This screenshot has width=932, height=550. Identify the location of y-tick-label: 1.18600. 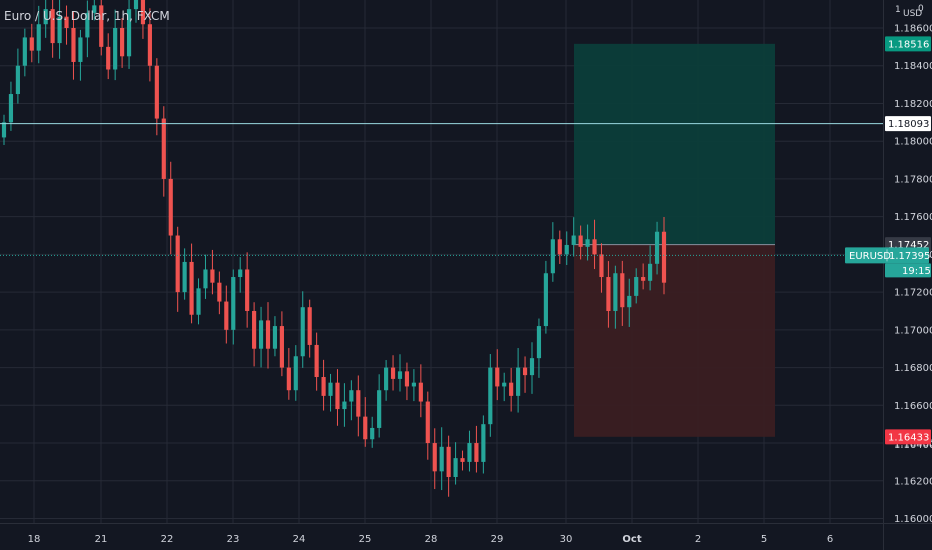
(913, 29).